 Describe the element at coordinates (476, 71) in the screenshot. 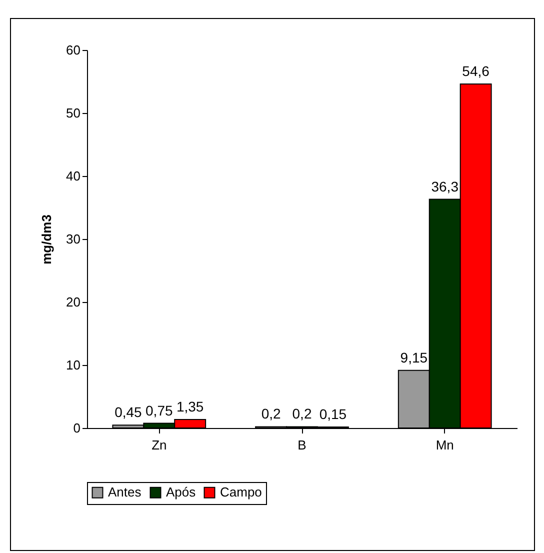

I see `data-label: 54,6` at that location.